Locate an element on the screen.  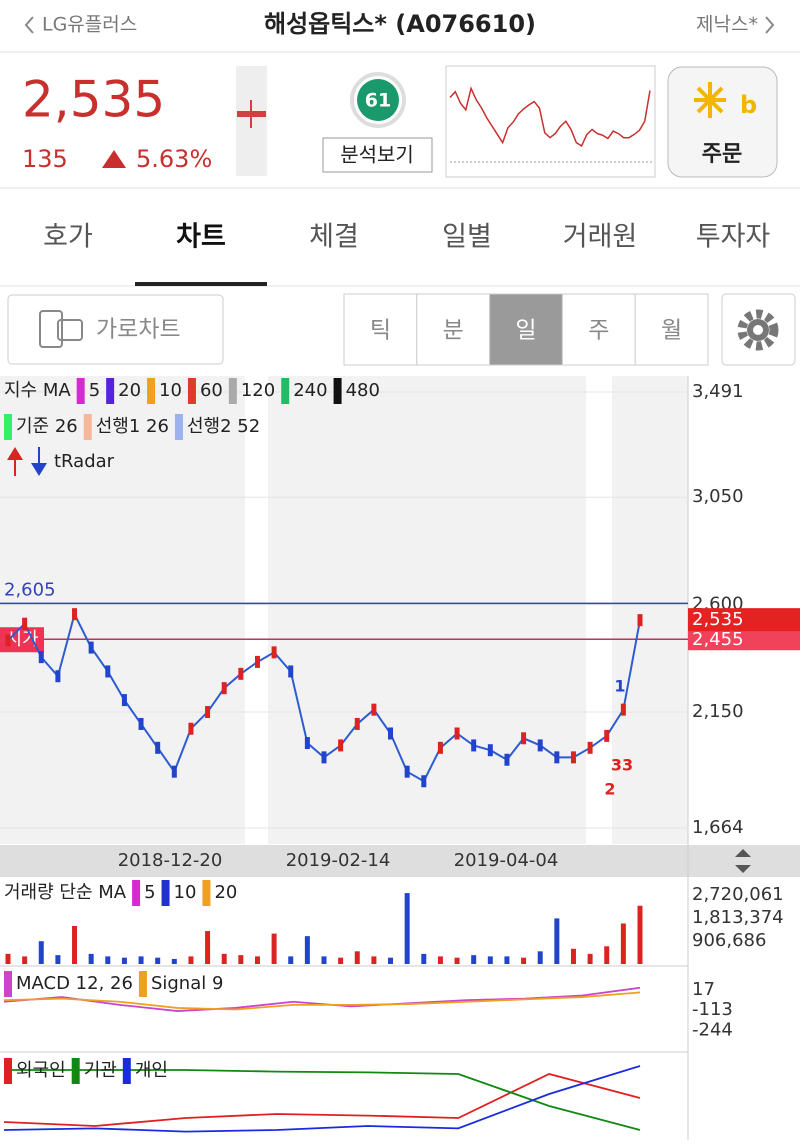
order-button is located at coordinates (722, 122).